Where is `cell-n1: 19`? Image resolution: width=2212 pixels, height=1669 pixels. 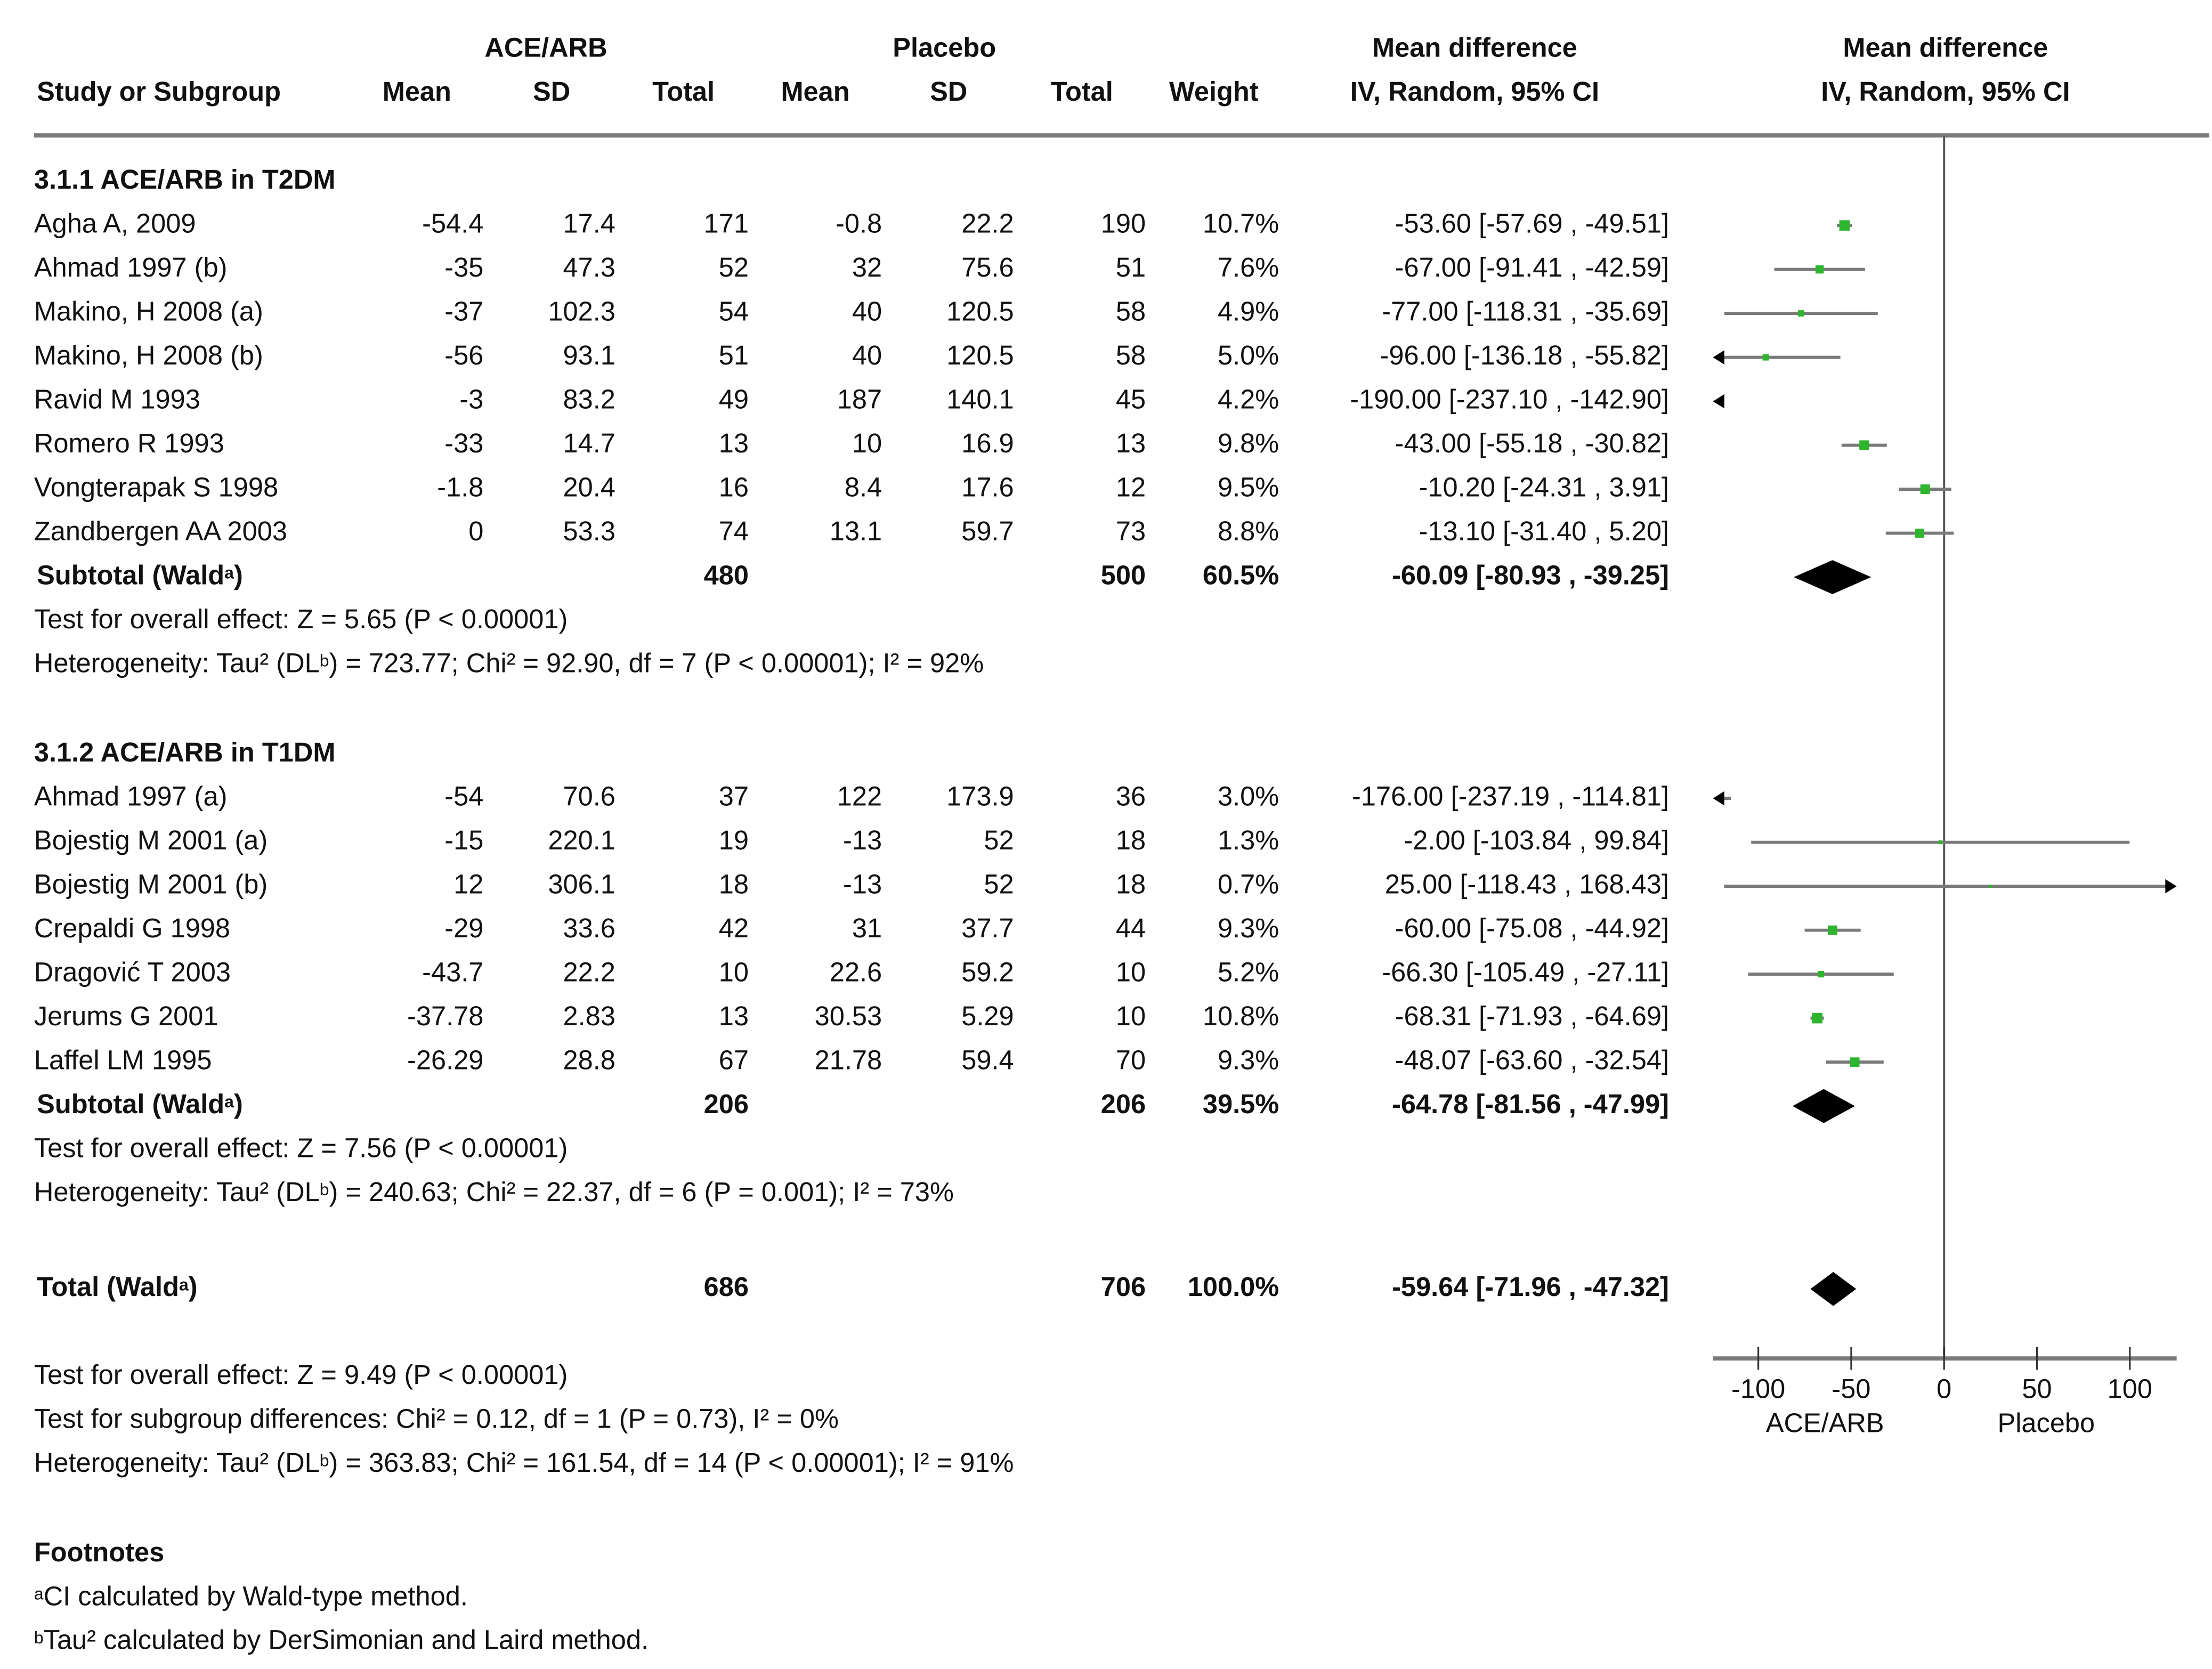 cell-n1: 19 is located at coordinates (733, 842).